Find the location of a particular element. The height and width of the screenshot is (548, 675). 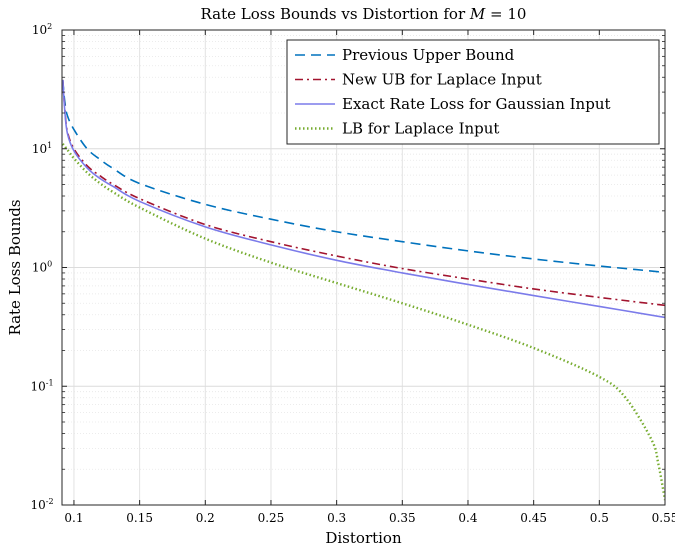

x-tick-label: 0.55 is located at coordinates (663, 518).